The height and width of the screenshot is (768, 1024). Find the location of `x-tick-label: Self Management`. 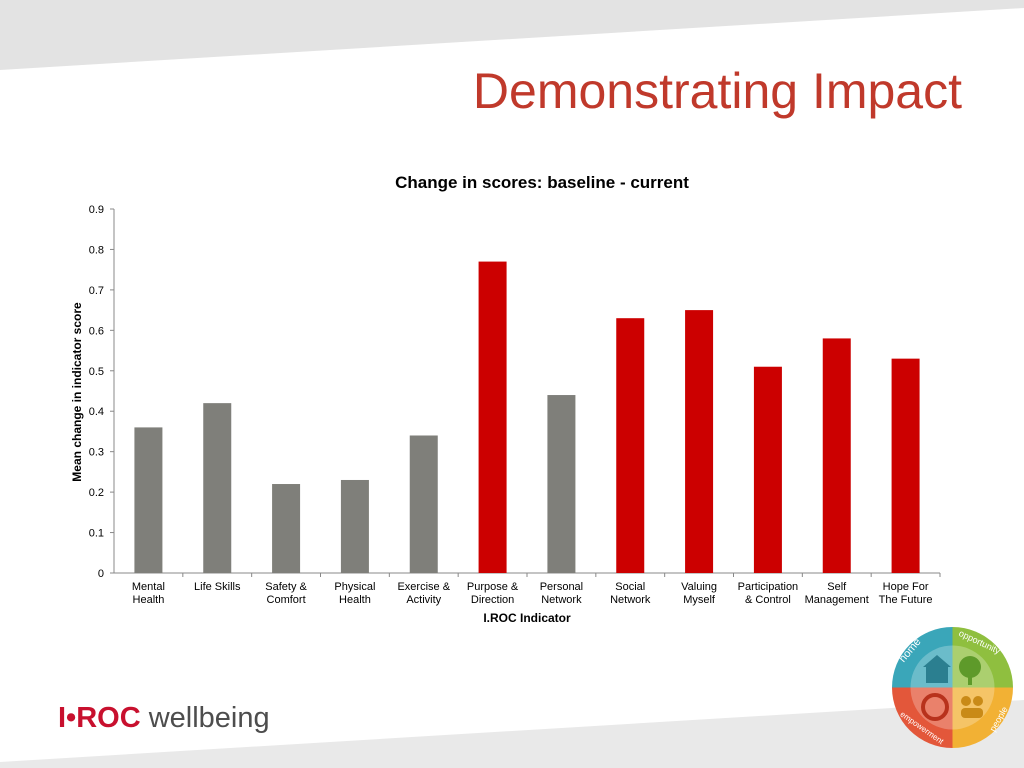

x-tick-label: Self Management is located at coordinates (837, 593).